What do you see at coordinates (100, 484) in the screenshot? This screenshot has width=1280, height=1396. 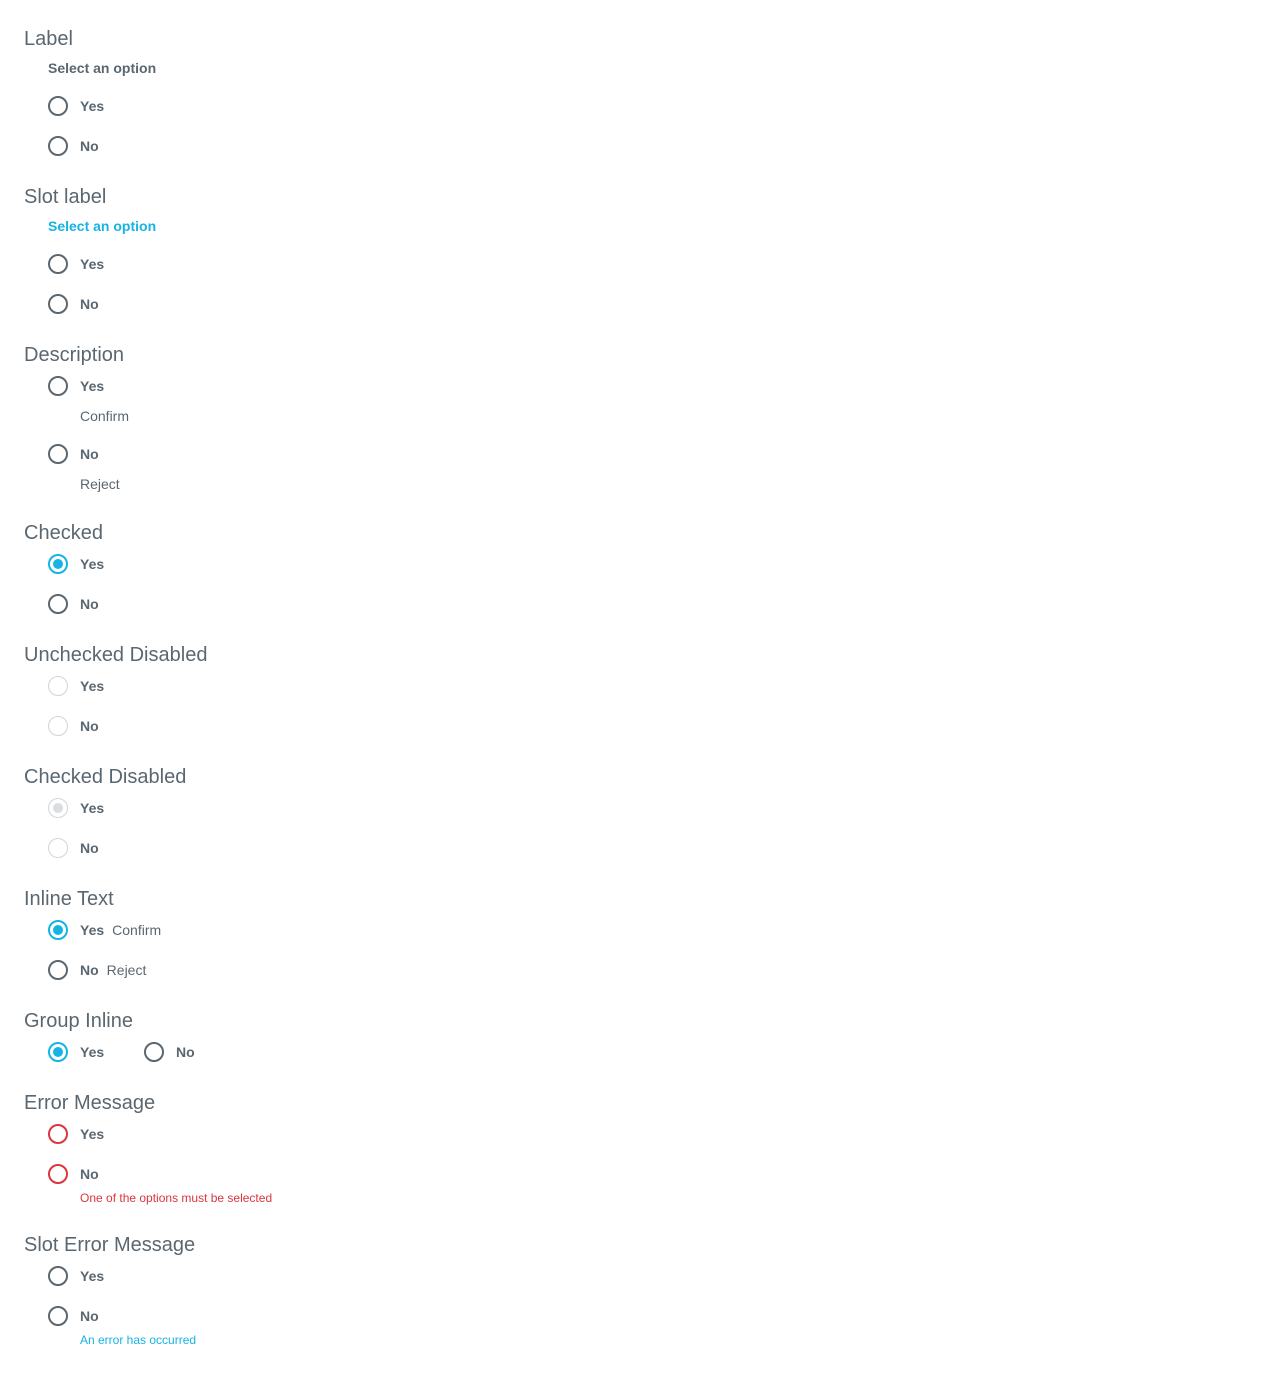 I see `radio-description-text: Reject` at bounding box center [100, 484].